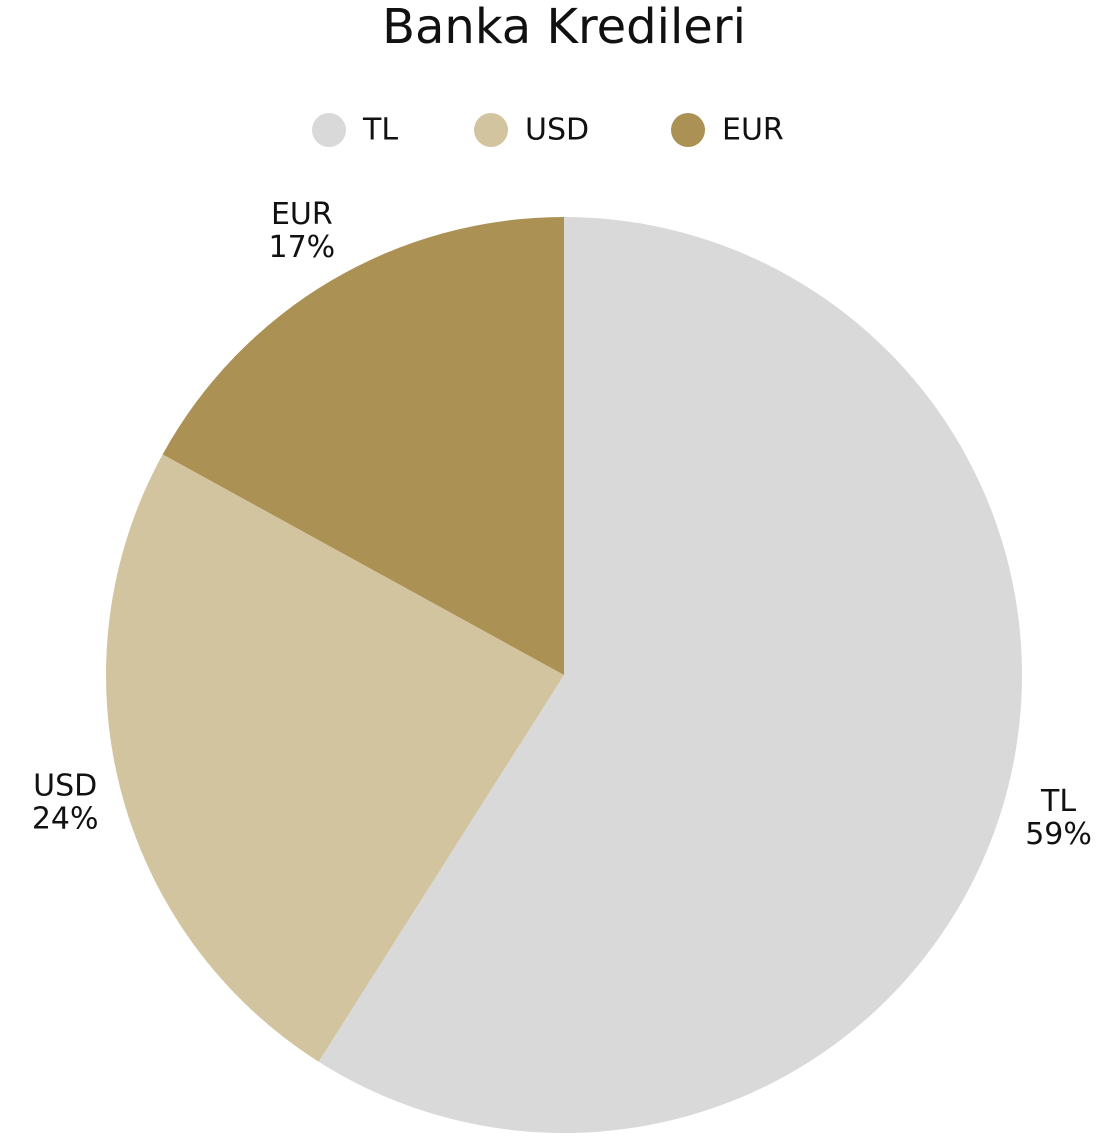 The width and height of the screenshot is (1096, 1136). I want to click on legend-label: TL, so click(380, 130).